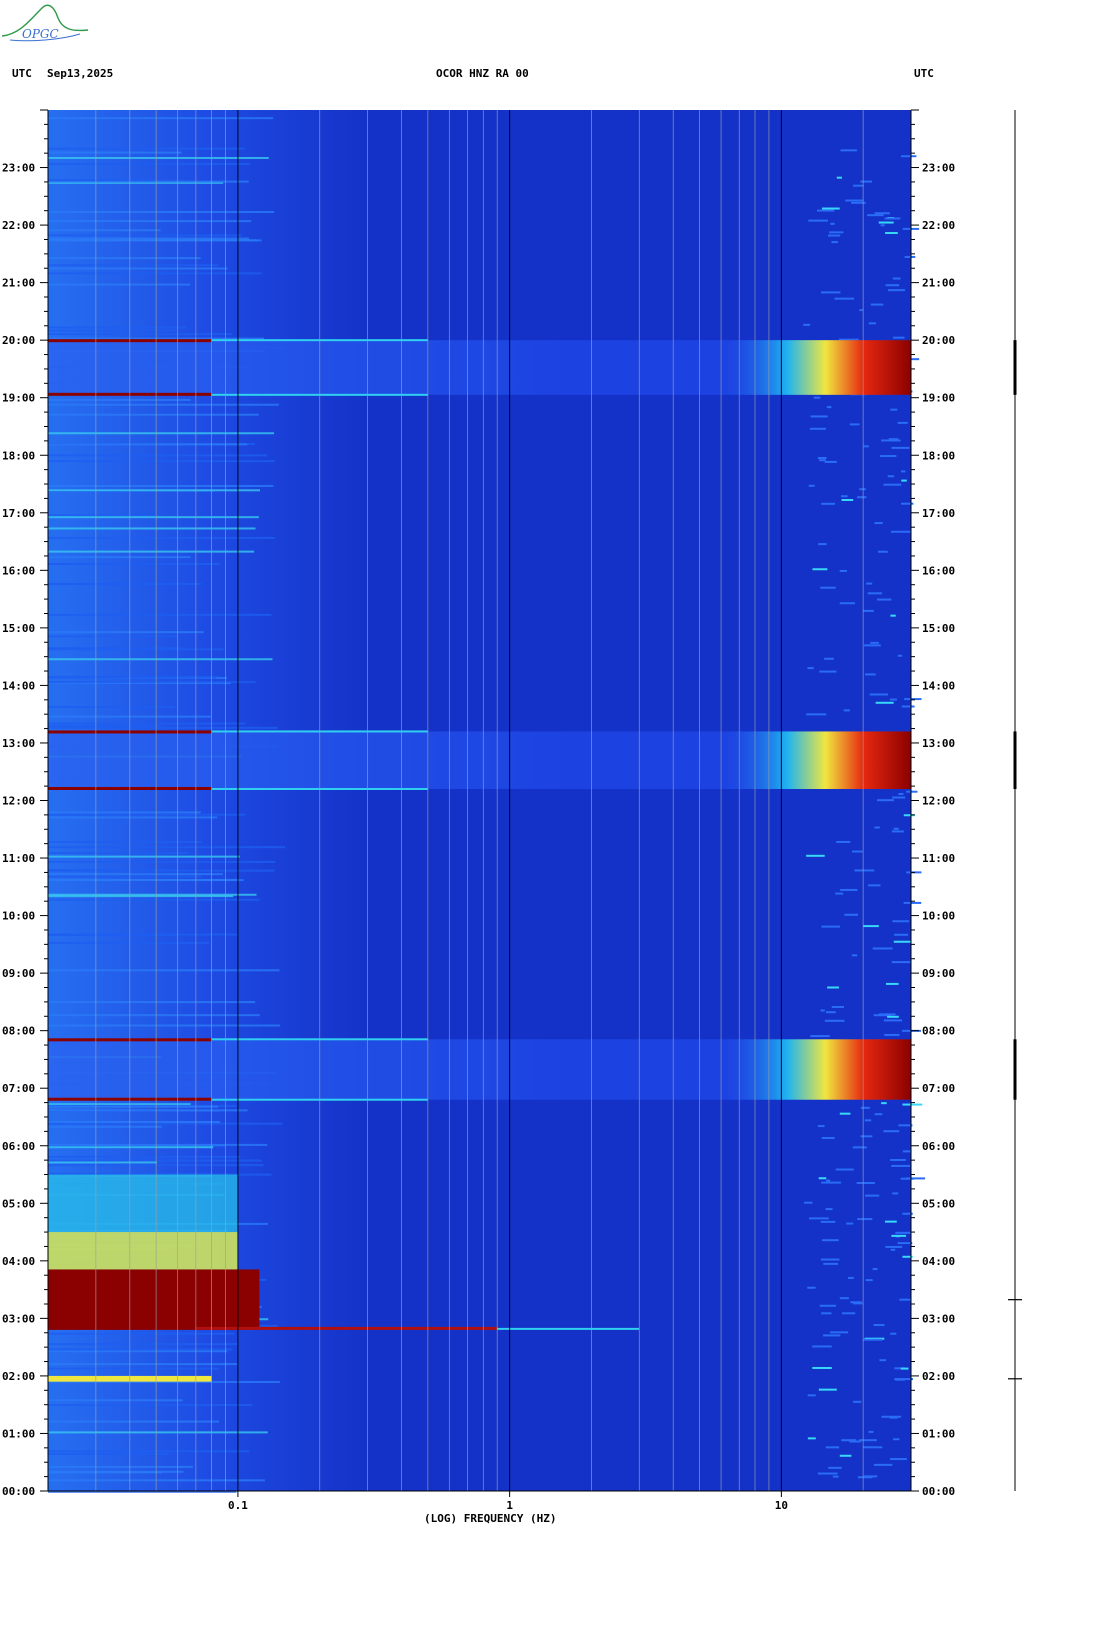 The height and width of the screenshot is (1634, 1102). Describe the element at coordinates (938, 1318) in the screenshot. I see `y-tick-label-right: 03:00` at that location.